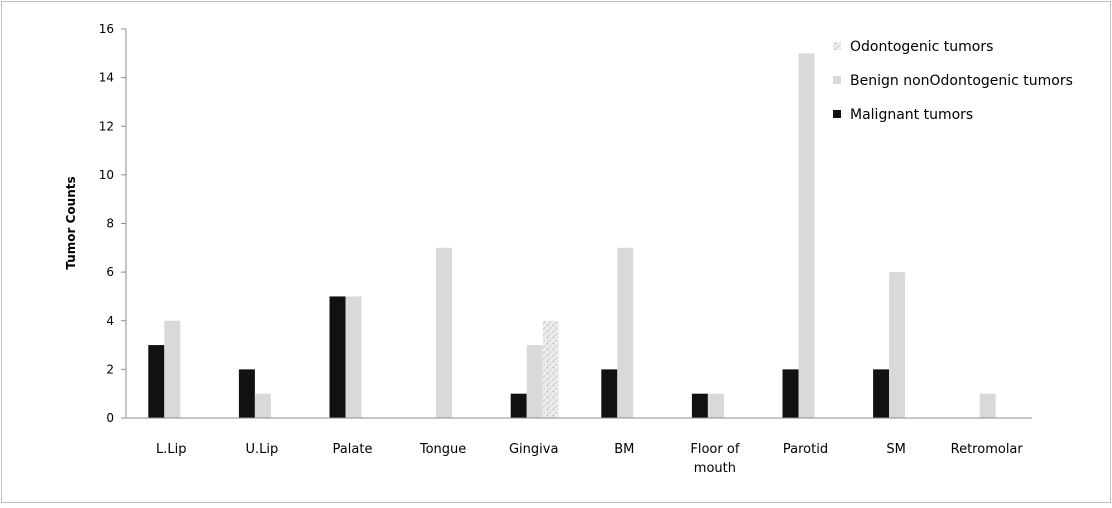  What do you see at coordinates (106, 78) in the screenshot?
I see `y-tick-label: 14` at bounding box center [106, 78].